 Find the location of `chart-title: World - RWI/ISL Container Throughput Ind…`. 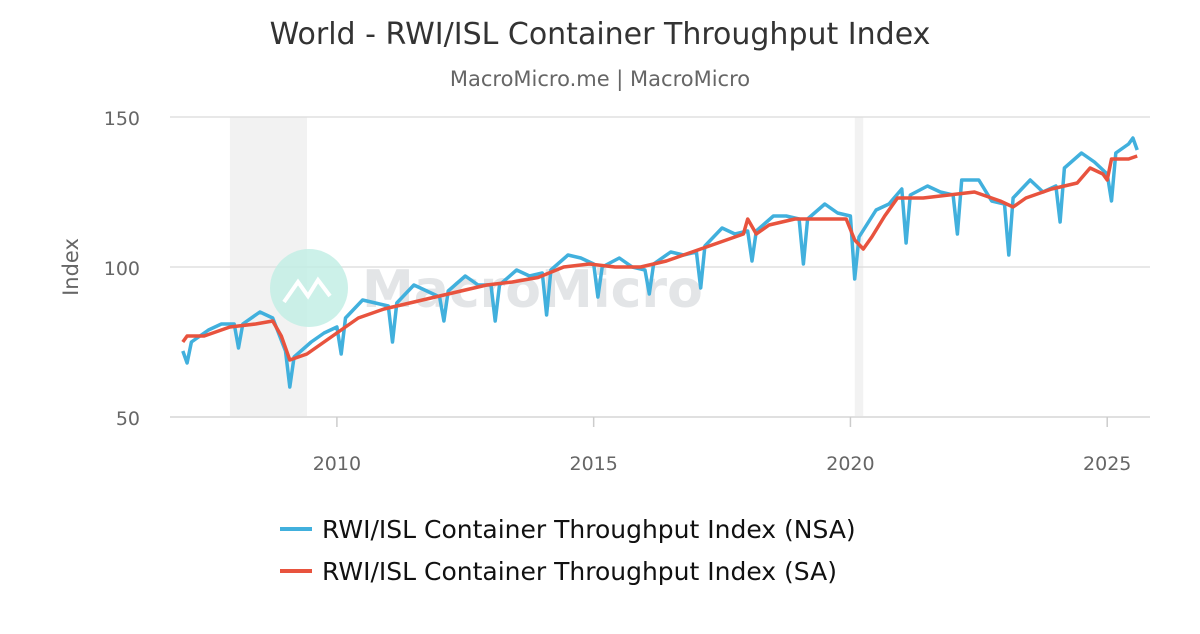

chart-title: World - RWI/ISL Container Throughput Ind… is located at coordinates (600, 34).